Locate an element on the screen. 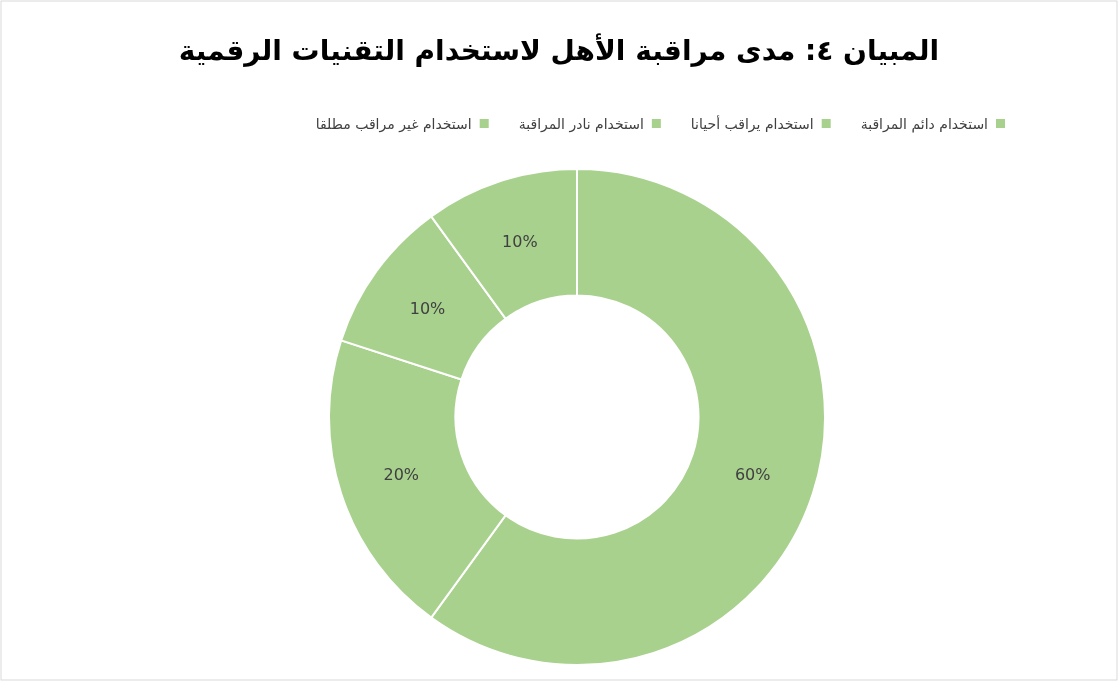  legend-label: استخدام يراقب أحيانا is located at coordinates (752, 124).